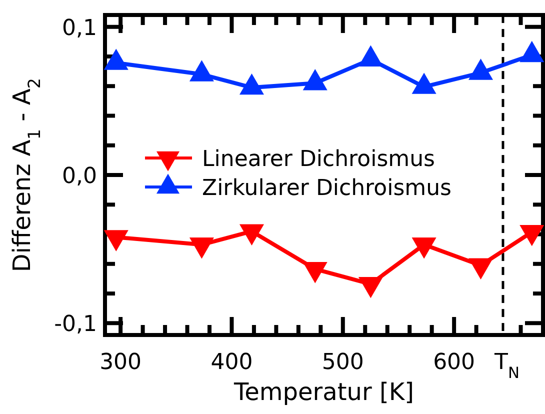 Image resolution: width=545 pixels, height=414 pixels. I want to click on x-tick-label: 400, so click(231, 362).